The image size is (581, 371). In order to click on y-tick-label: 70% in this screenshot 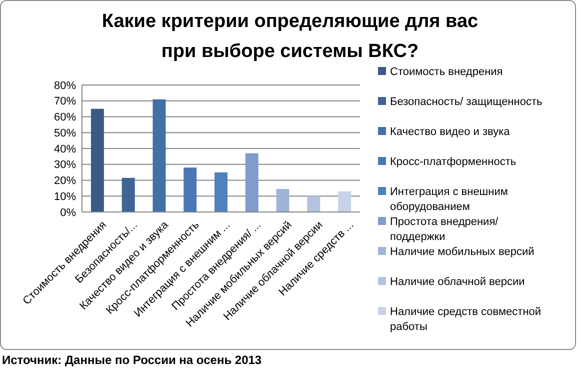, I will do `click(65, 102)`.